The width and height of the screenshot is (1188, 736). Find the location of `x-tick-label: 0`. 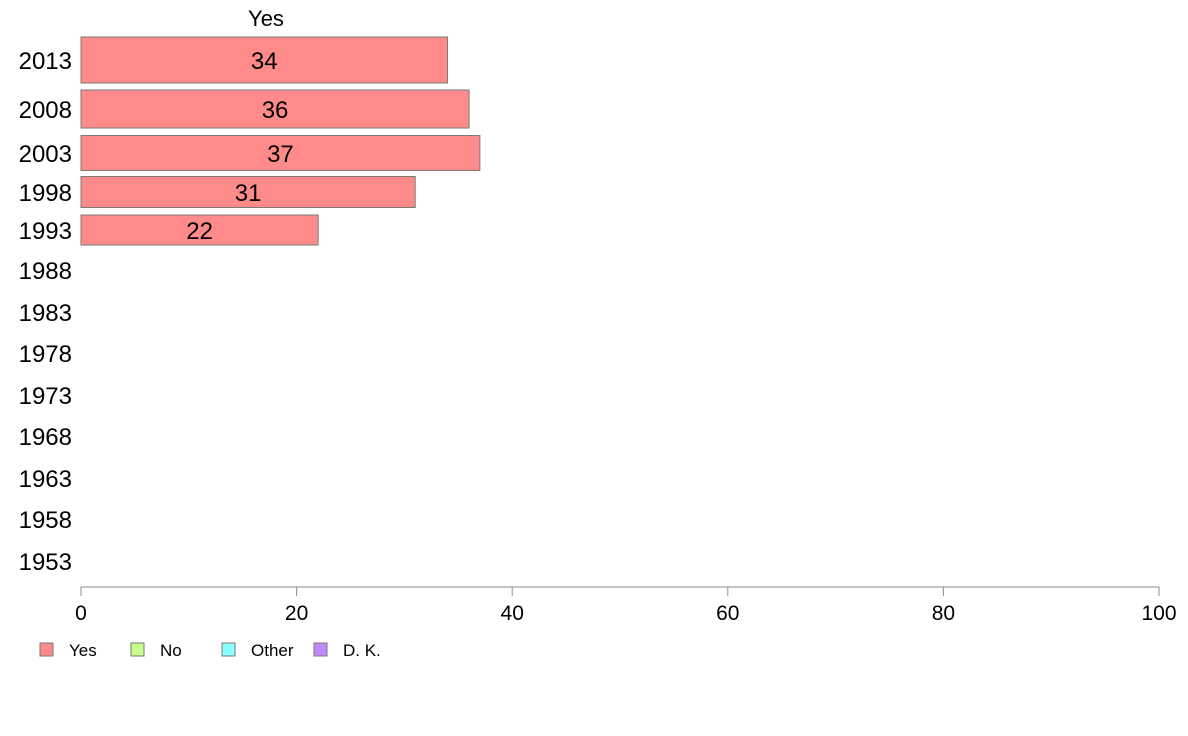

x-tick-label: 0 is located at coordinates (81, 613).